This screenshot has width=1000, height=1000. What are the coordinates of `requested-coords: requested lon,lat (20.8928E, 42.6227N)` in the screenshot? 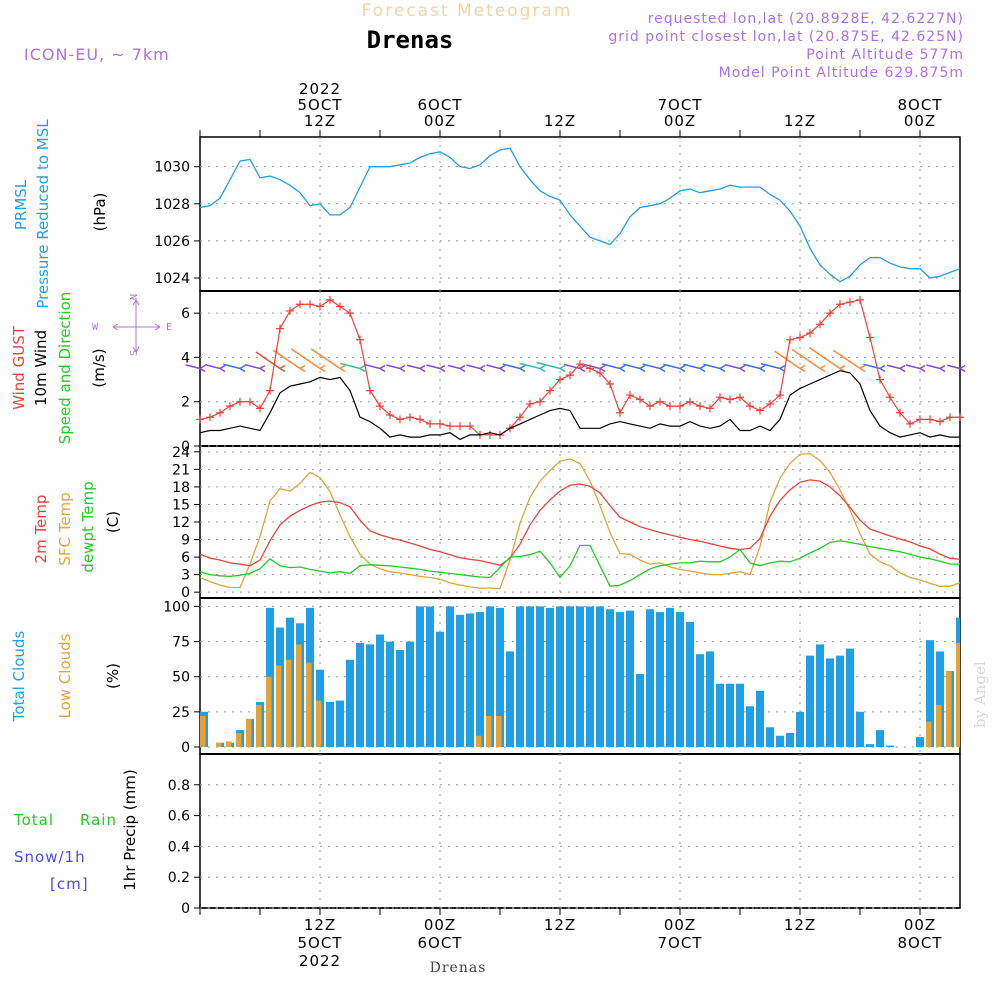 It's located at (806, 19).